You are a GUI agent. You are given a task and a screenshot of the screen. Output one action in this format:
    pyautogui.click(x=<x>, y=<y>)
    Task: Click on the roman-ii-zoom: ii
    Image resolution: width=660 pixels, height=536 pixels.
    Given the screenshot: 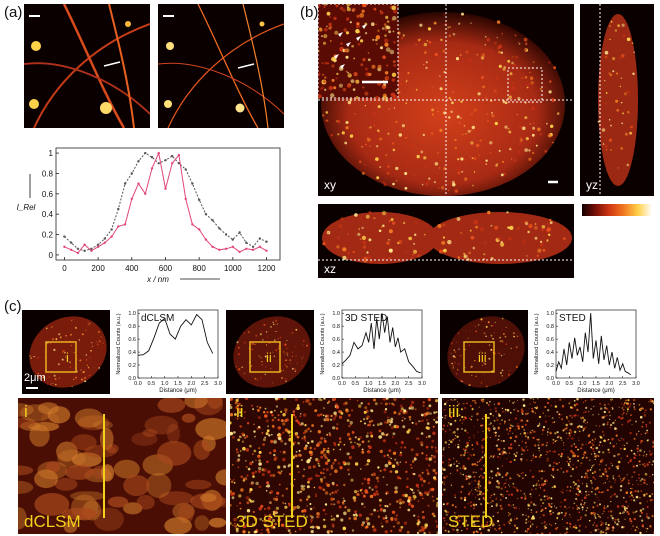 What is the action you would take?
    pyautogui.click(x=240, y=411)
    